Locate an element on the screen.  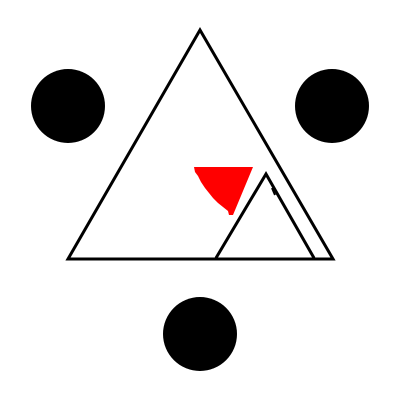
dot-top-left is located at coordinates (68, 106).